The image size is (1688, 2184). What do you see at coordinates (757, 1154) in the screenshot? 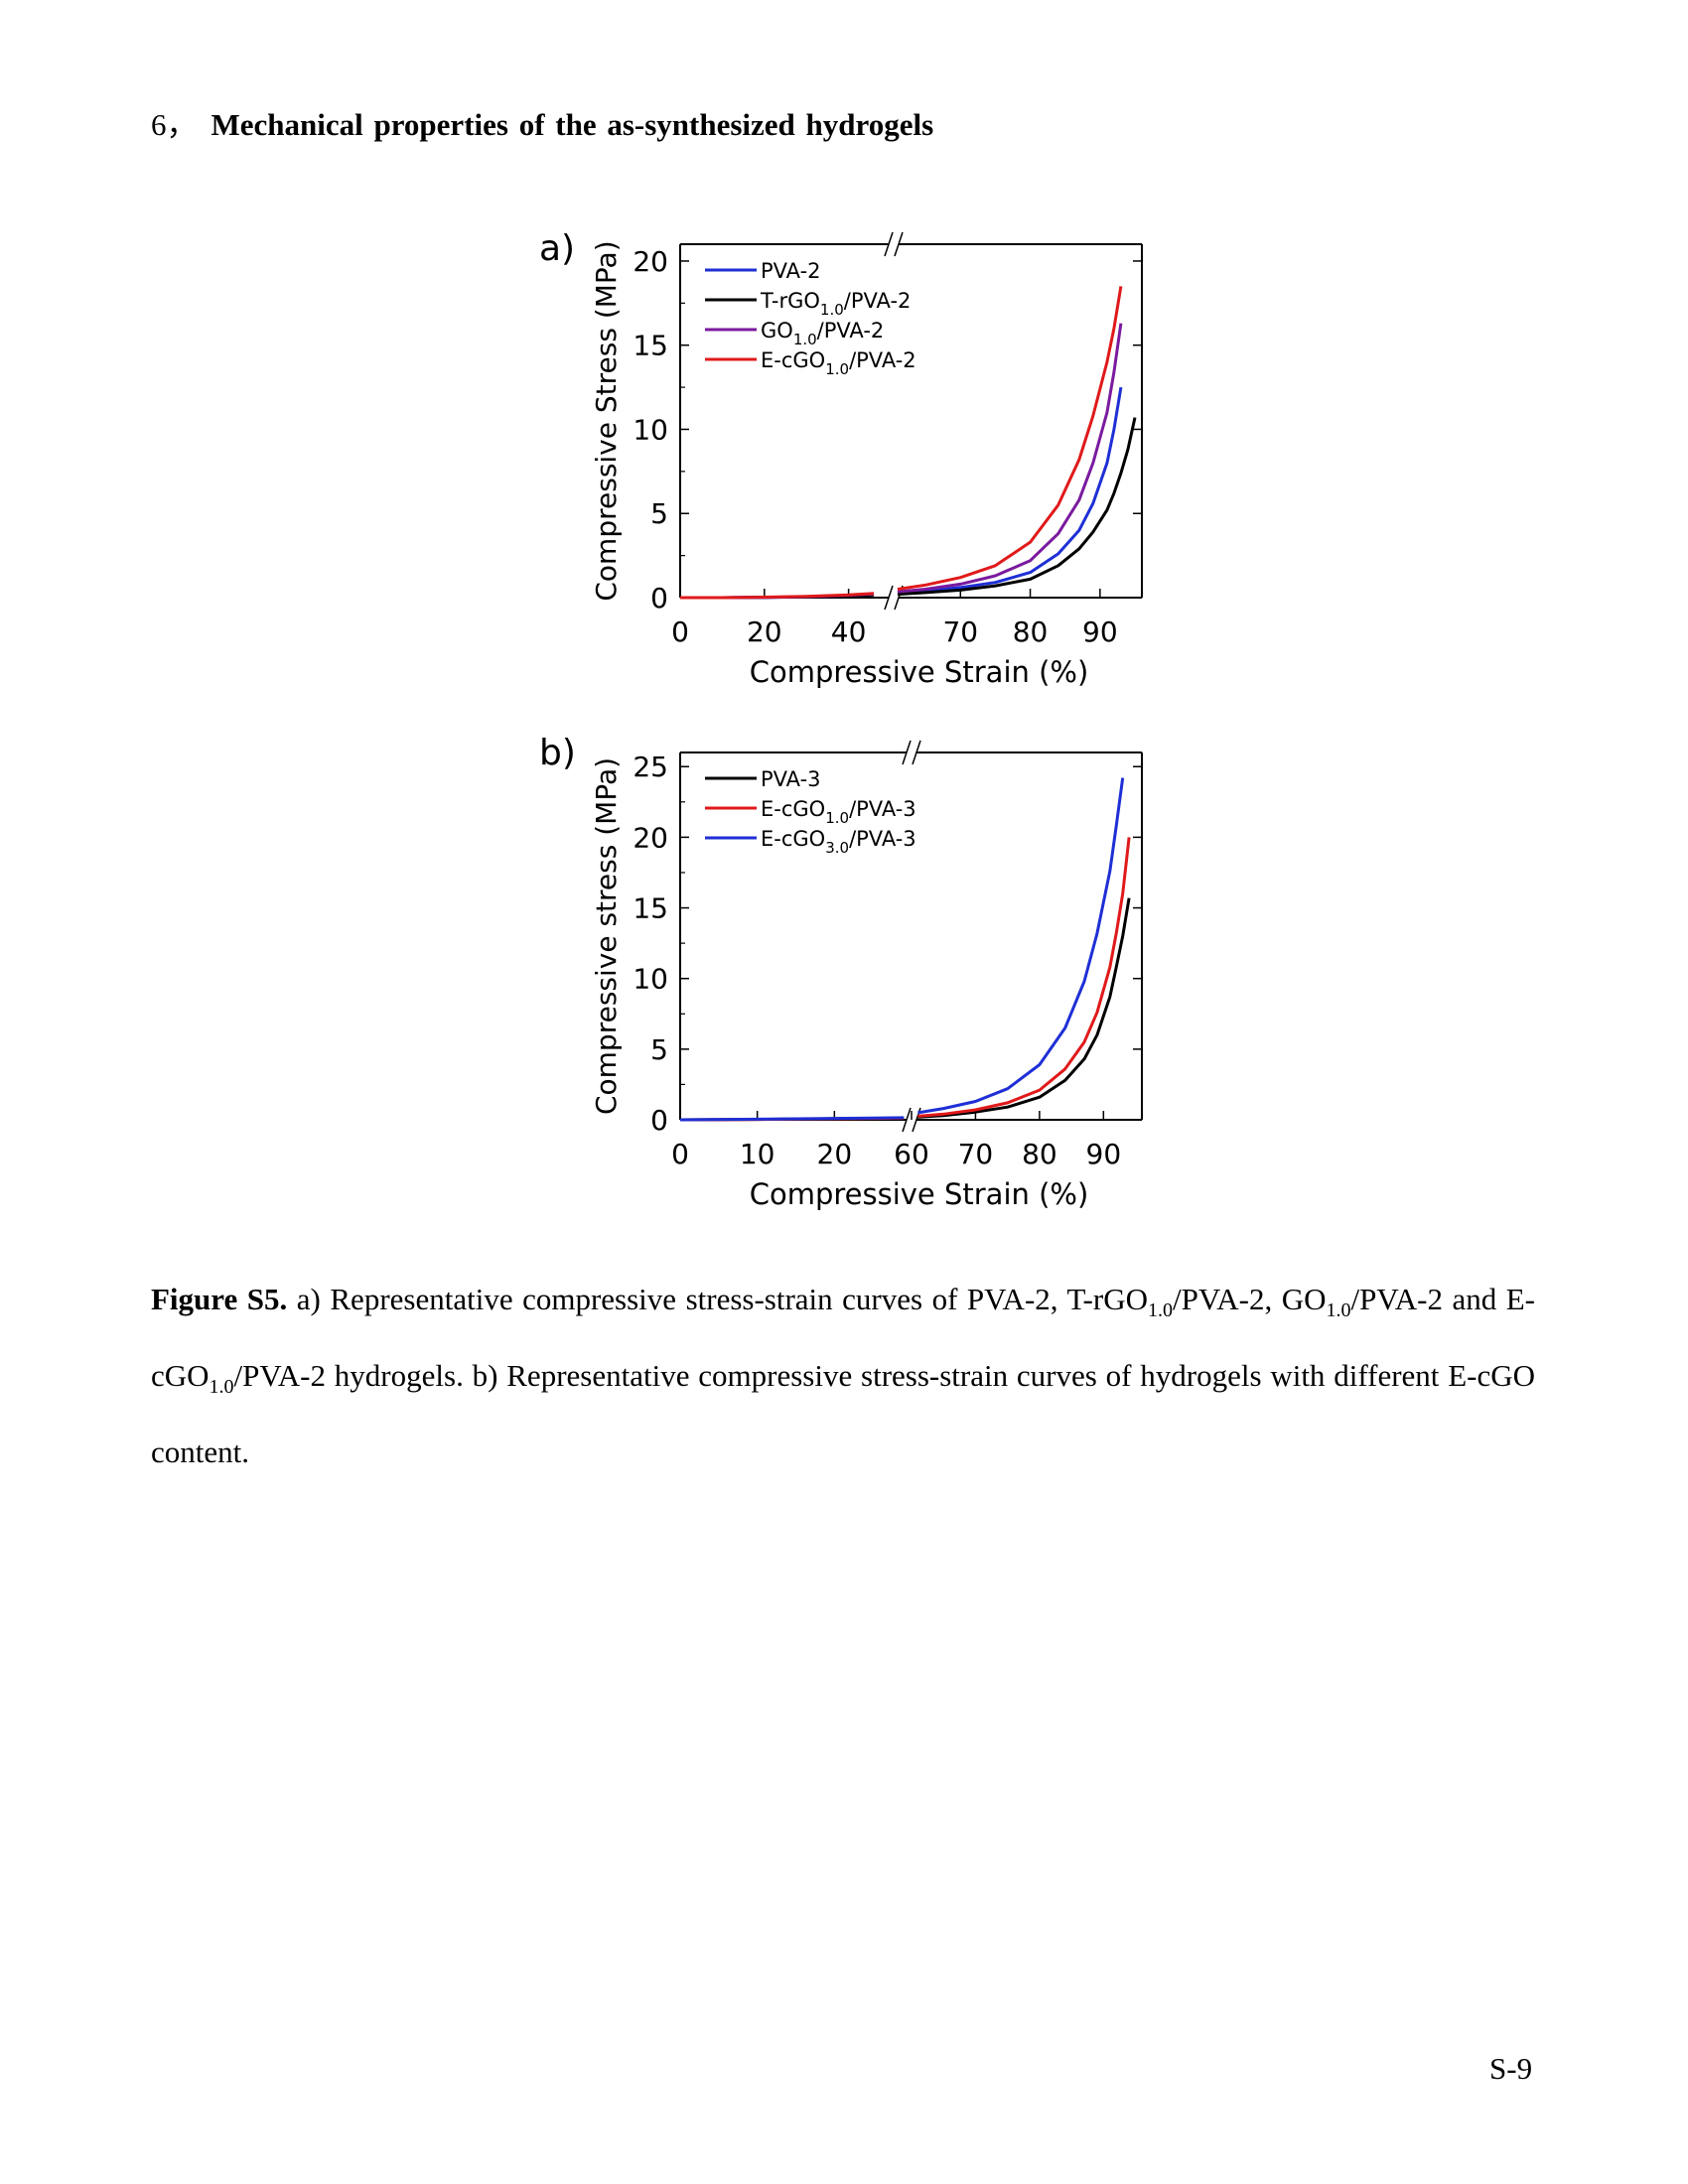
I see `x-tick-label: 10` at bounding box center [757, 1154].